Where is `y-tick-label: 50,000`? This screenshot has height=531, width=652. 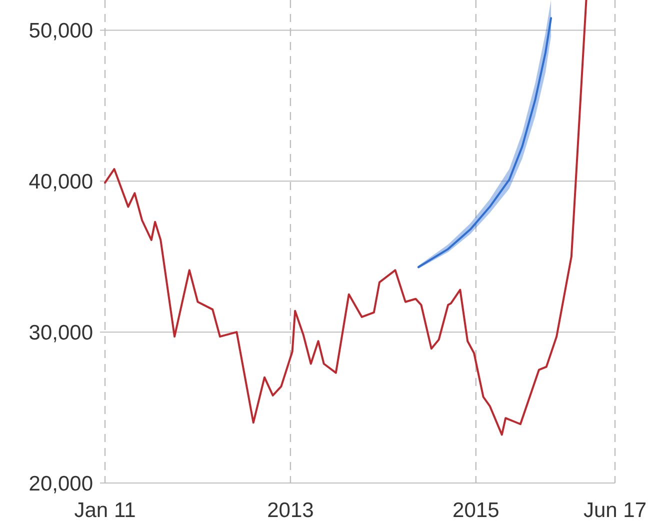
y-tick-label: 50,000 is located at coordinates (60, 31).